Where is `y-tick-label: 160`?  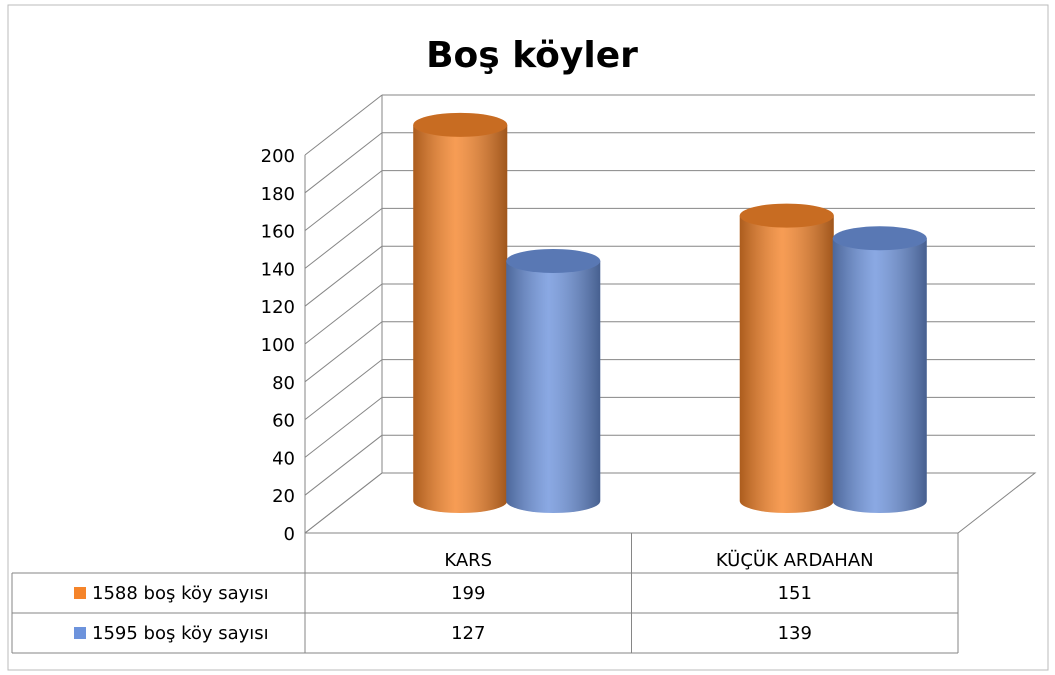 y-tick-label: 160 is located at coordinates (278, 232).